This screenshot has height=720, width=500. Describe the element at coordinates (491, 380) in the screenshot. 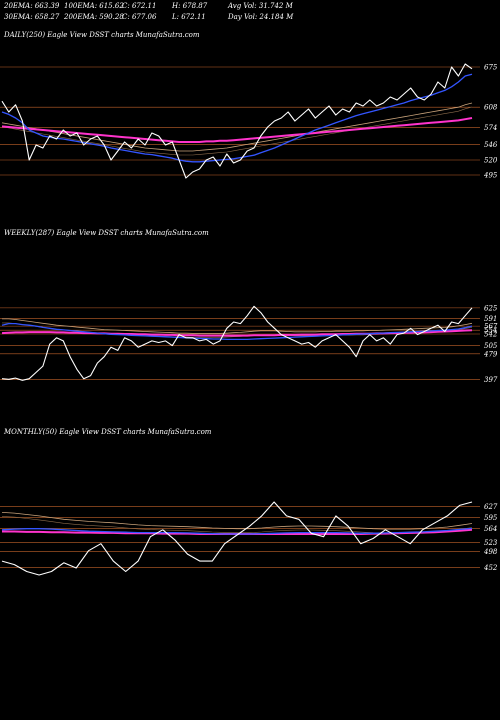

I see `weekly-ytick-label: 397` at that location.